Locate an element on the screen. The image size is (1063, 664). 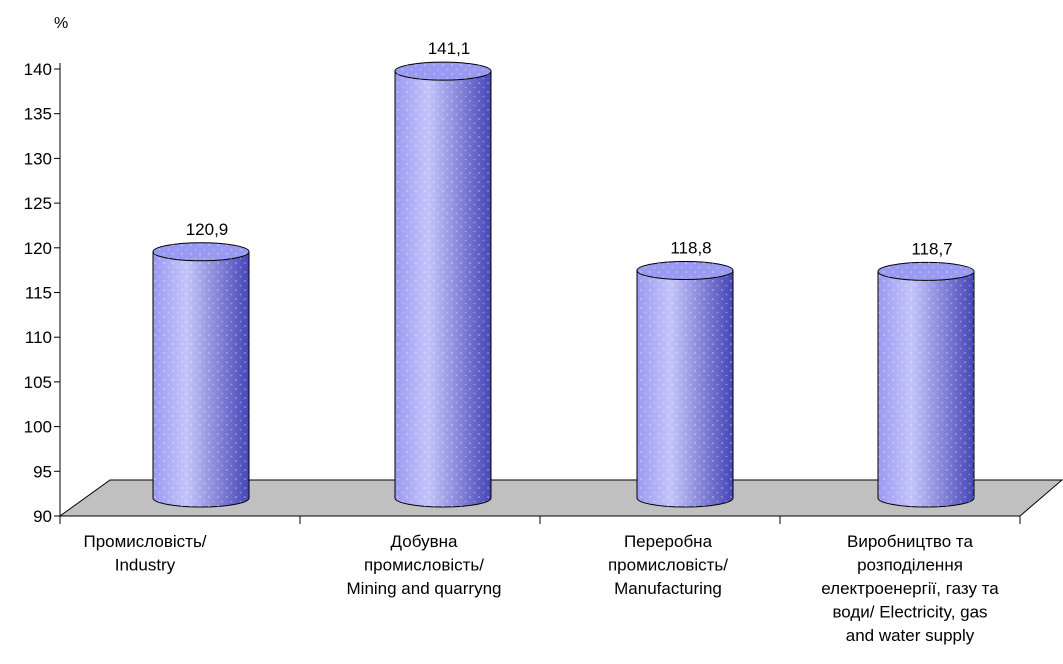
category-label-line: води/ Electricity, gas is located at coordinates (909, 612).